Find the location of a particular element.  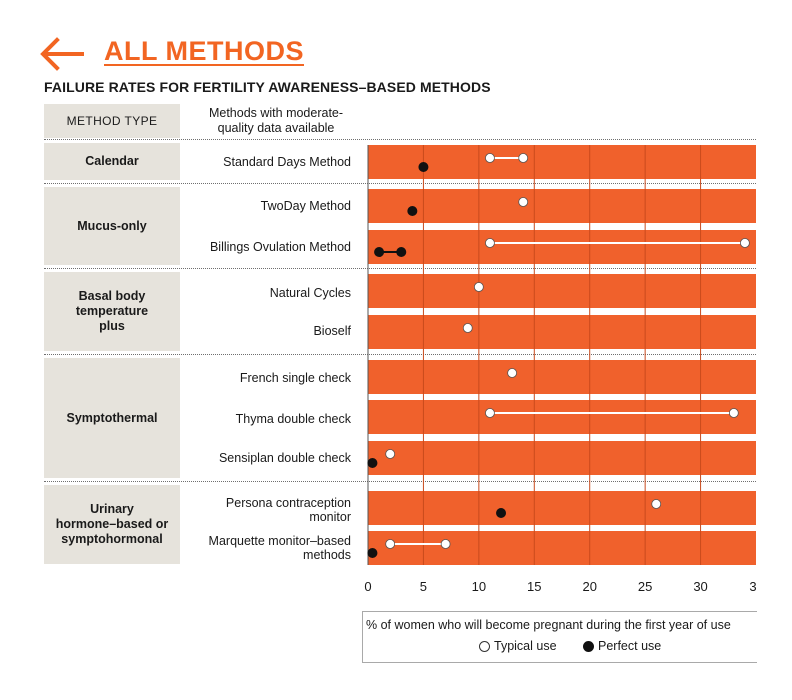

filled-circle-icon is located at coordinates (588, 646).